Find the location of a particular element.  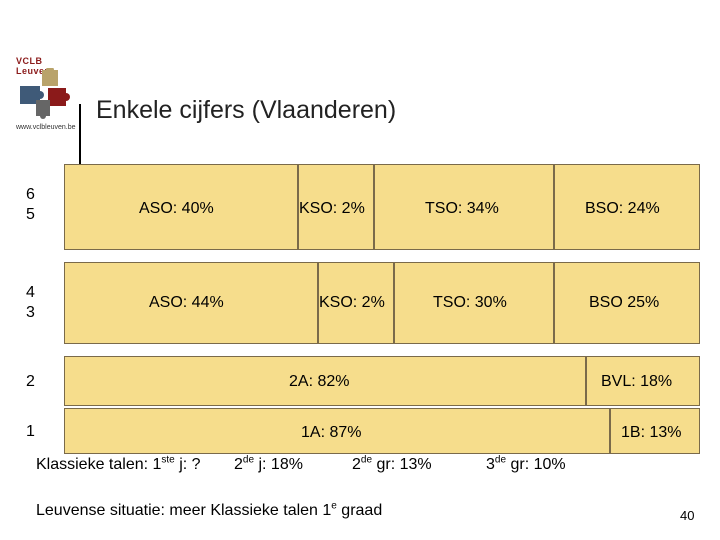

title-divider is located at coordinates (80, 135).